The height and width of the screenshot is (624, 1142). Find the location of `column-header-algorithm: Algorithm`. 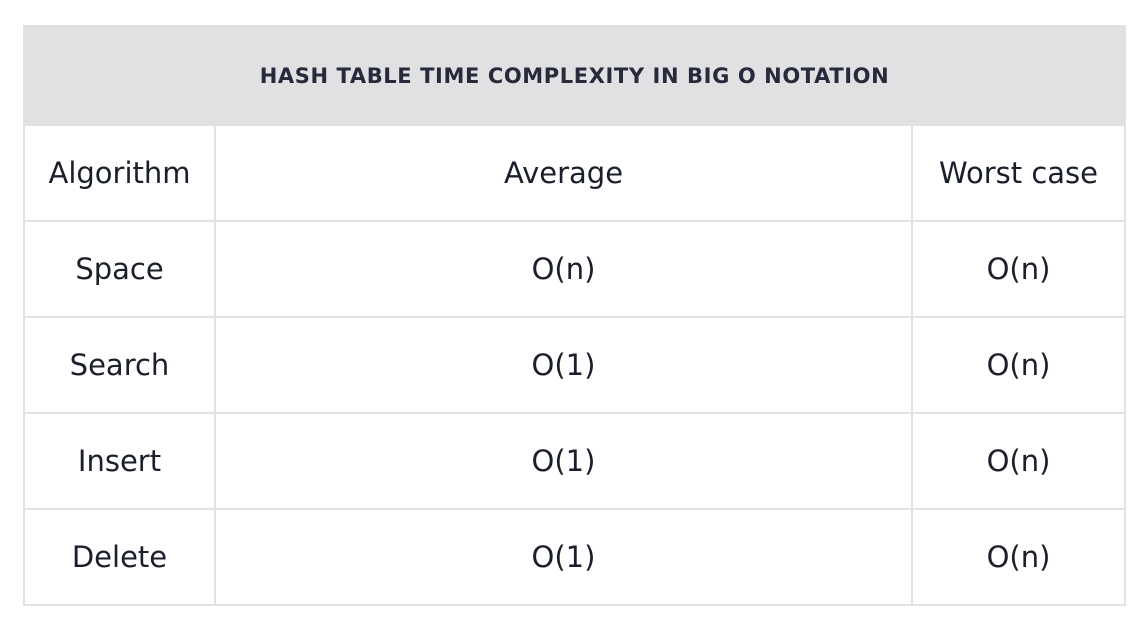

column-header-algorithm: Algorithm is located at coordinates (119, 173).